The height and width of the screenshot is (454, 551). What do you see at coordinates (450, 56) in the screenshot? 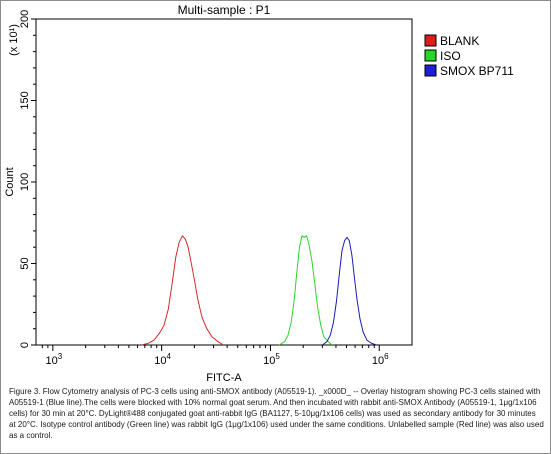
I see `legend-label: ISO` at bounding box center [450, 56].